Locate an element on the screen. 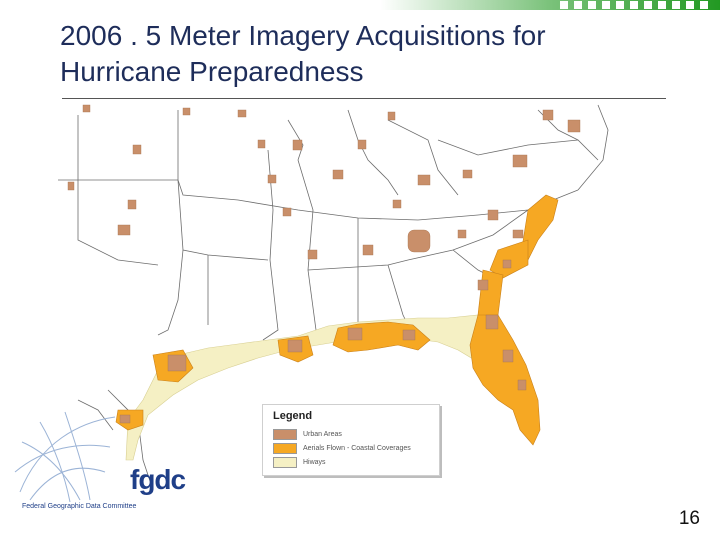 The image size is (720, 540). page-number: 16 is located at coordinates (689, 518).